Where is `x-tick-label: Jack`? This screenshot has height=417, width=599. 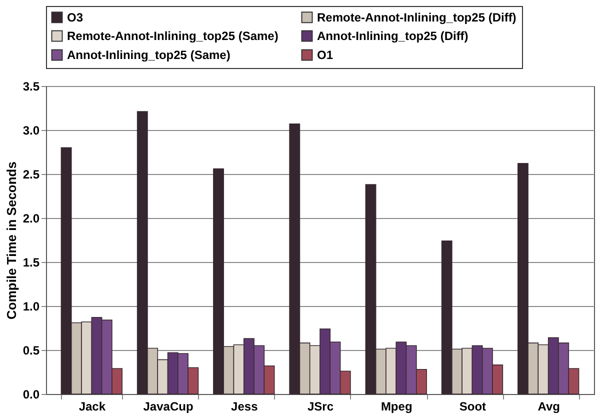 x-tick-label: Jack is located at coordinates (92, 407).